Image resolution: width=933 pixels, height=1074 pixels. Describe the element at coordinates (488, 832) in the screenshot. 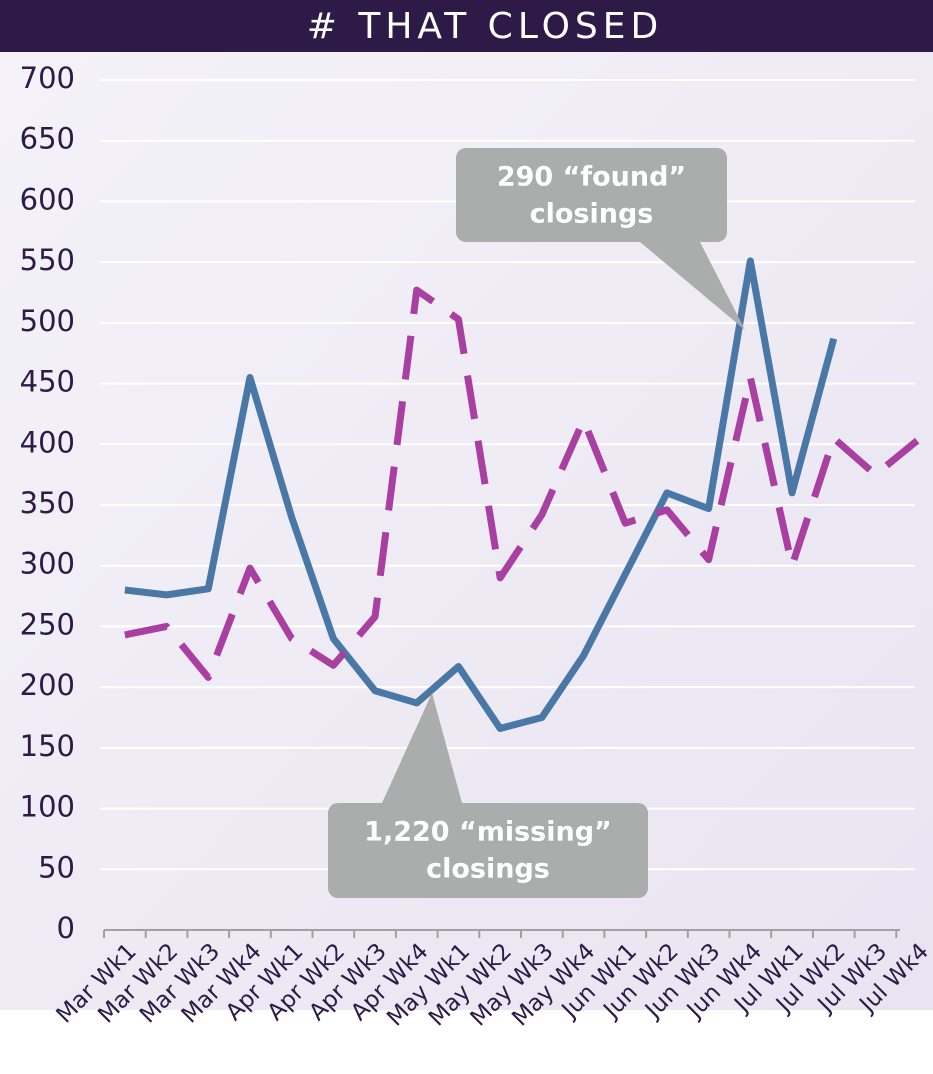

I see `annotation-text: 1,220 “missing”` at that location.